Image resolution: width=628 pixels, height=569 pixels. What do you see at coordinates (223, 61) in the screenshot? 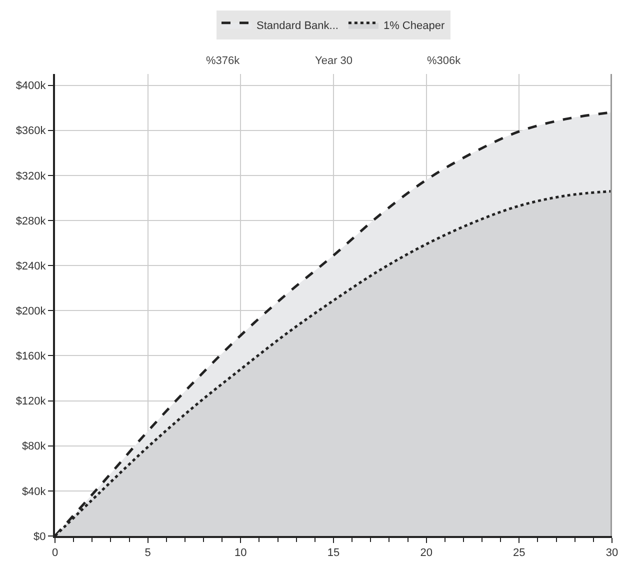
I see `text: %376k` at bounding box center [223, 61].